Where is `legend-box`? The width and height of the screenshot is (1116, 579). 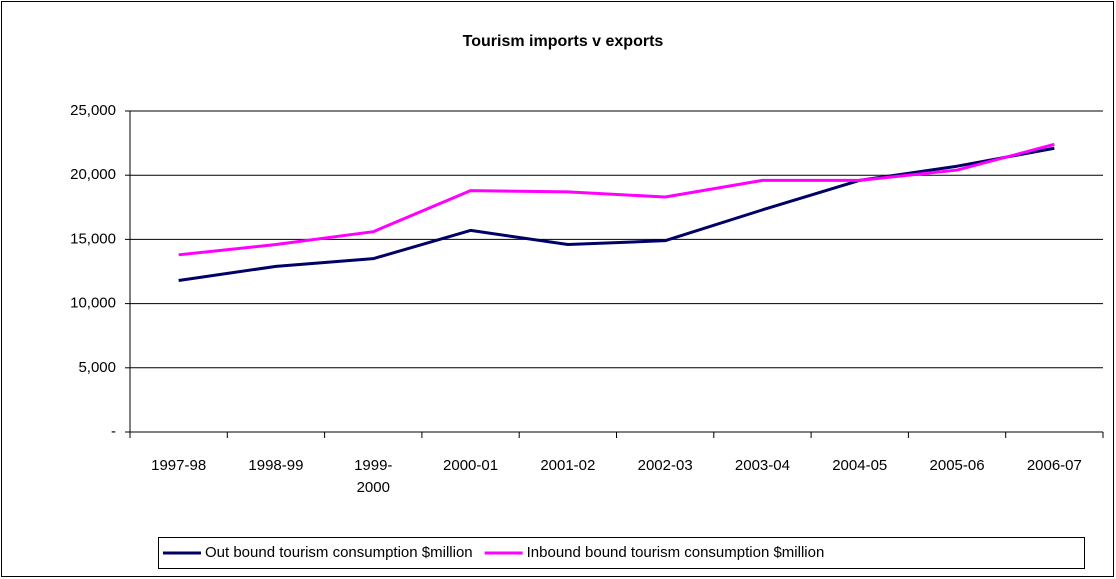 legend-box is located at coordinates (621, 553).